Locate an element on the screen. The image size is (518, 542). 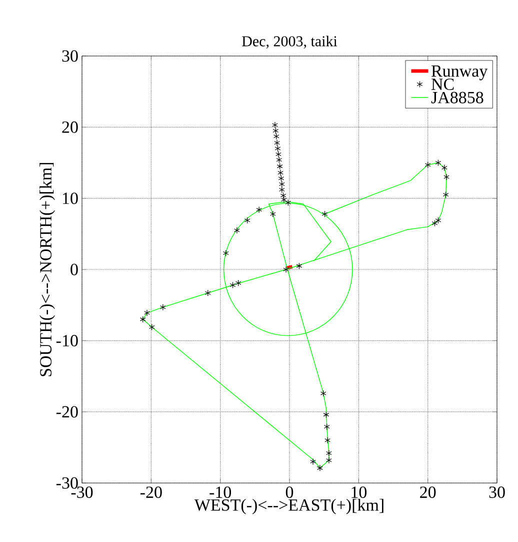
chart-title: Dec, 2003, taiki is located at coordinates (290, 42).